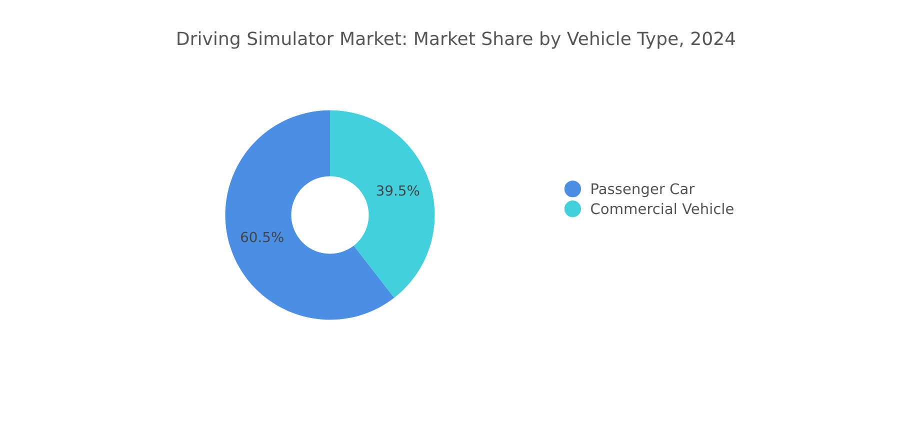 This screenshot has height=433, width=913. Describe the element at coordinates (382, 204) in the screenshot. I see `donut-slice` at that location.